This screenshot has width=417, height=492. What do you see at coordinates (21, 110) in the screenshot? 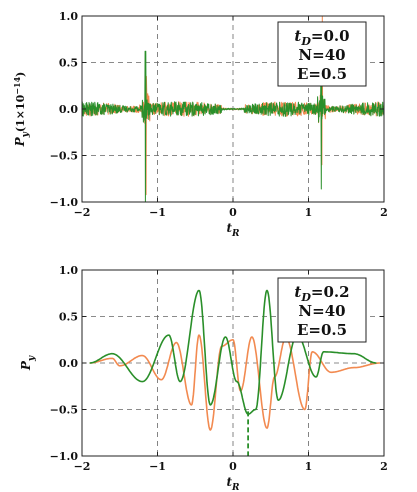
I see `y-axis-label: Py(1×10−14)` at bounding box center [21, 110].